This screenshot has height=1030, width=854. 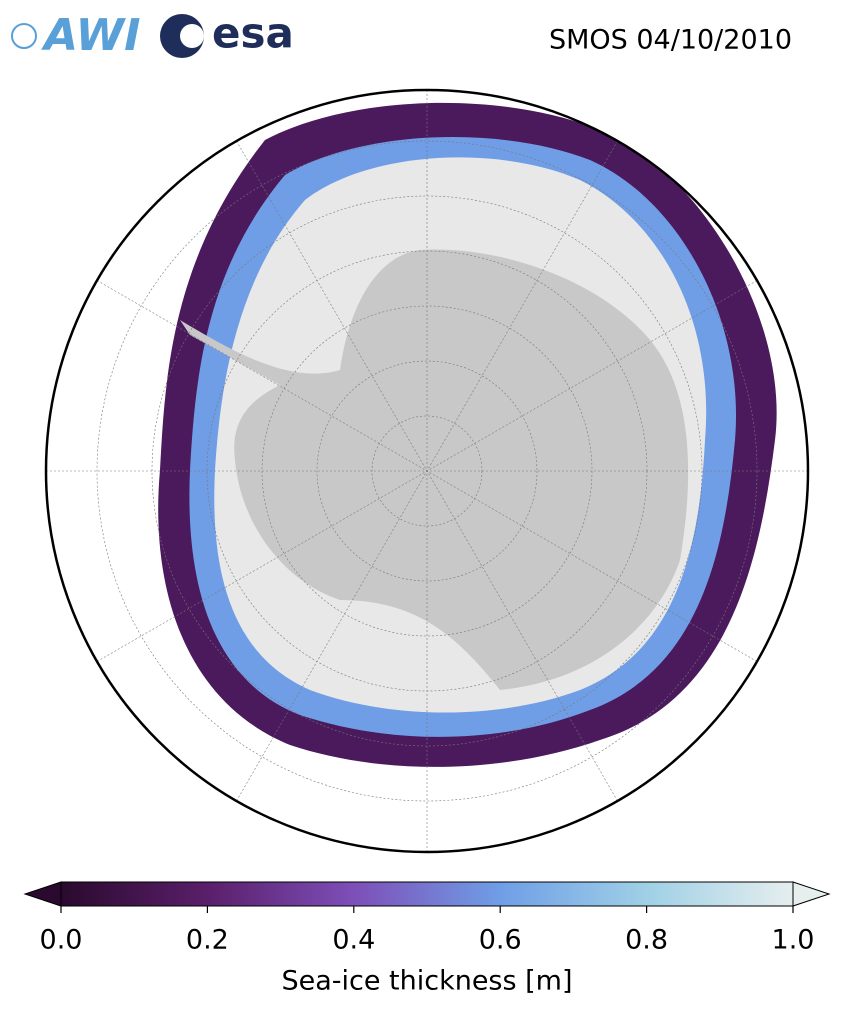 I want to click on esa-logo: esa, so click(x=253, y=33).